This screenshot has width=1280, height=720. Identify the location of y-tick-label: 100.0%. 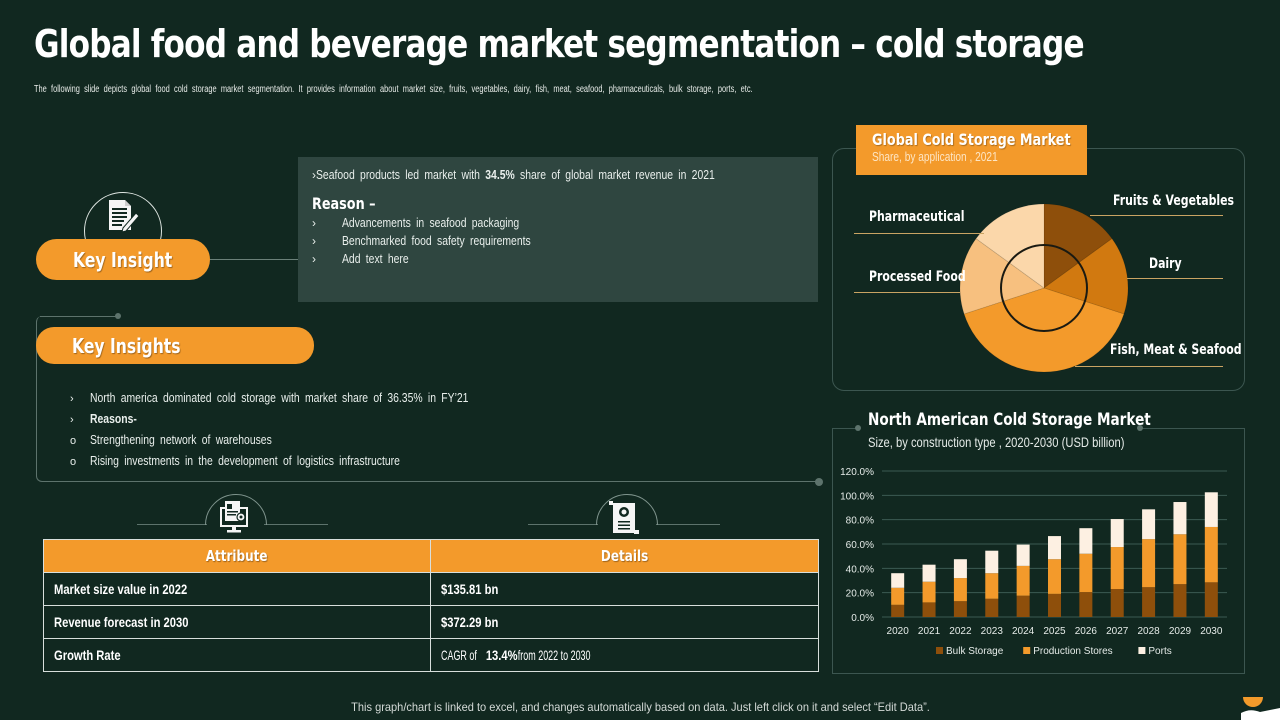
(857, 496).